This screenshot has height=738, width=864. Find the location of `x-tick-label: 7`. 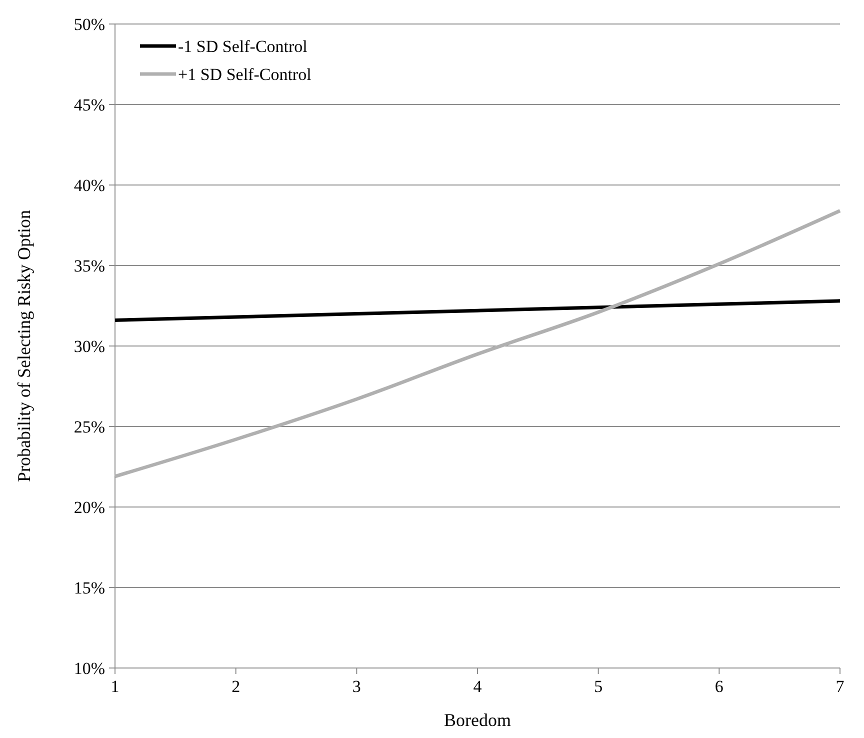

x-tick-label: 7 is located at coordinates (840, 686).